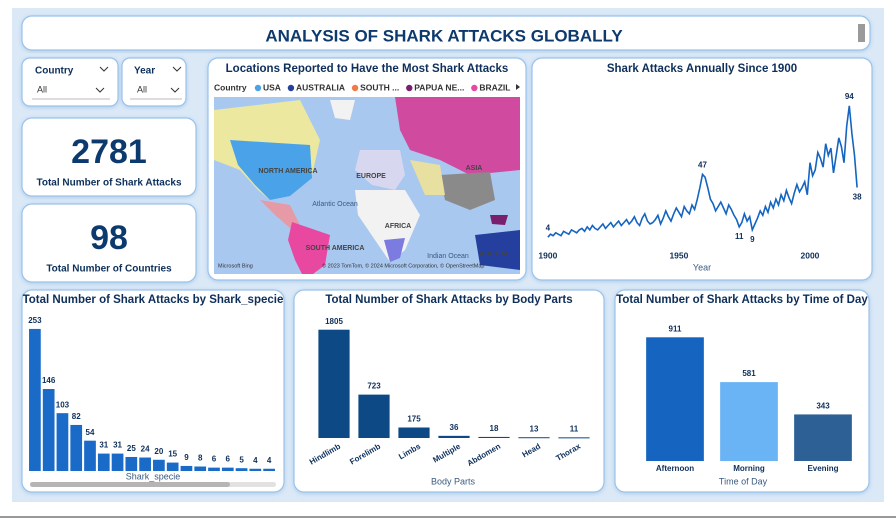  Describe the element at coordinates (448, 256) in the screenshot. I see `map-label: Indian Ocean` at that location.